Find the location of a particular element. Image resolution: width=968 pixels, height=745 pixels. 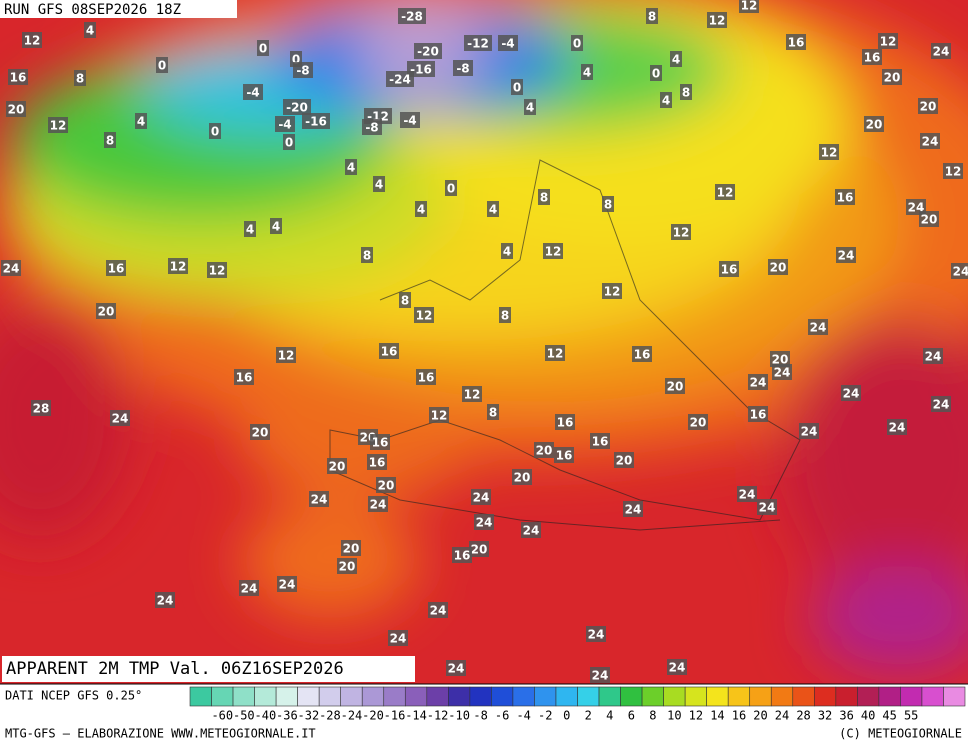

legend-tick: 0 is located at coordinates (566, 716).